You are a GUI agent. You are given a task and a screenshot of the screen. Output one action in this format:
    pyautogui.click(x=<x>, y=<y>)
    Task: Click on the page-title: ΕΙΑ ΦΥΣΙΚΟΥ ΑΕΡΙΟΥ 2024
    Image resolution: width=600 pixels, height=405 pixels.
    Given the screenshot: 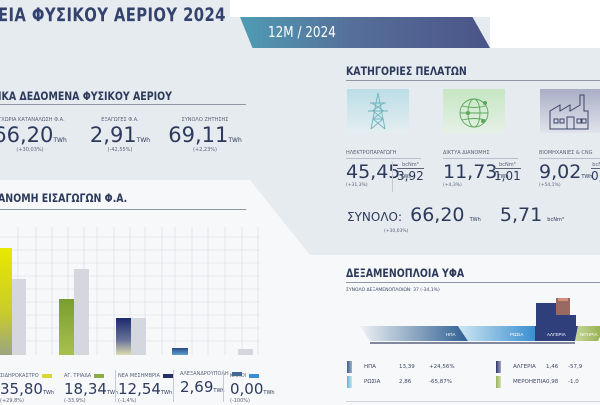 What is the action you would take?
    pyautogui.click(x=113, y=15)
    